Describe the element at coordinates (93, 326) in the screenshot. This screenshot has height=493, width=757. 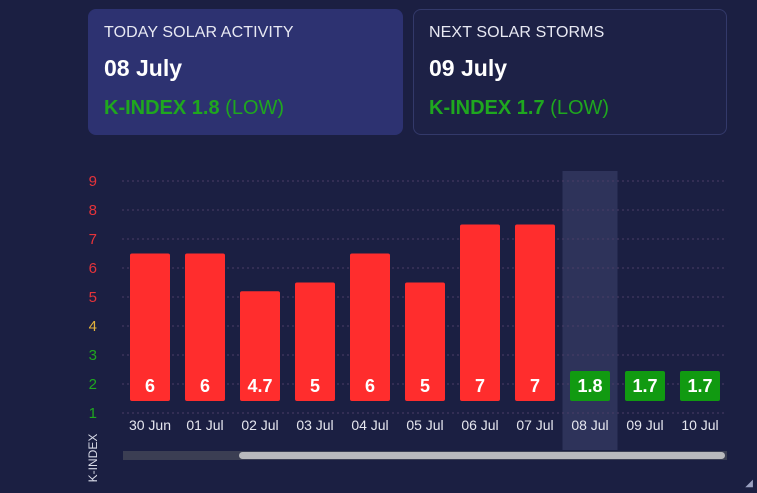
I see `y-tick-label: 4` at that location.